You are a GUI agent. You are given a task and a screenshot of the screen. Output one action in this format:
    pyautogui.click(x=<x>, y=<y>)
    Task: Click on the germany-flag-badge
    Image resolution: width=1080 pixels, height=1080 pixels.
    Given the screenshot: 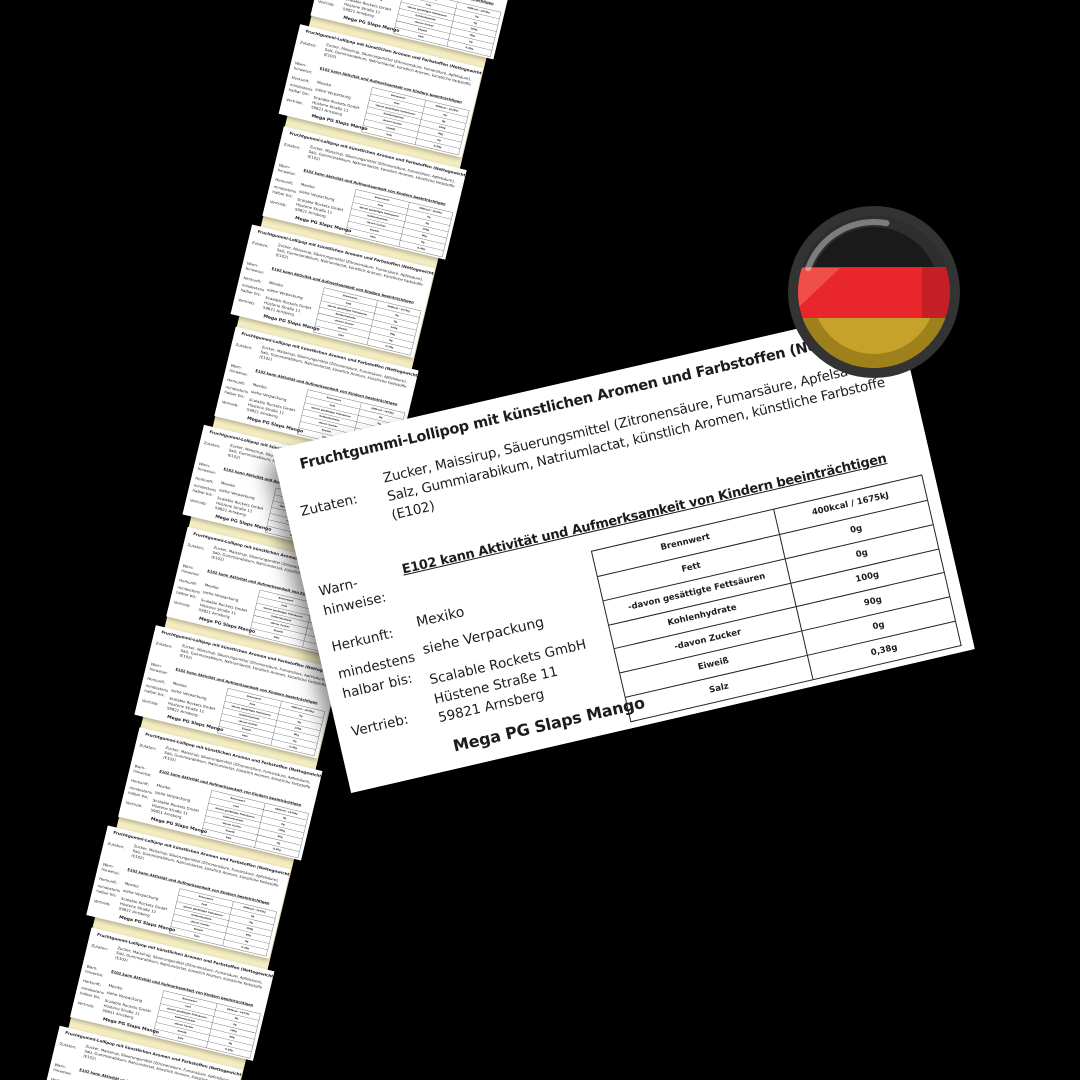 What is the action you would take?
    pyautogui.click(x=874, y=292)
    